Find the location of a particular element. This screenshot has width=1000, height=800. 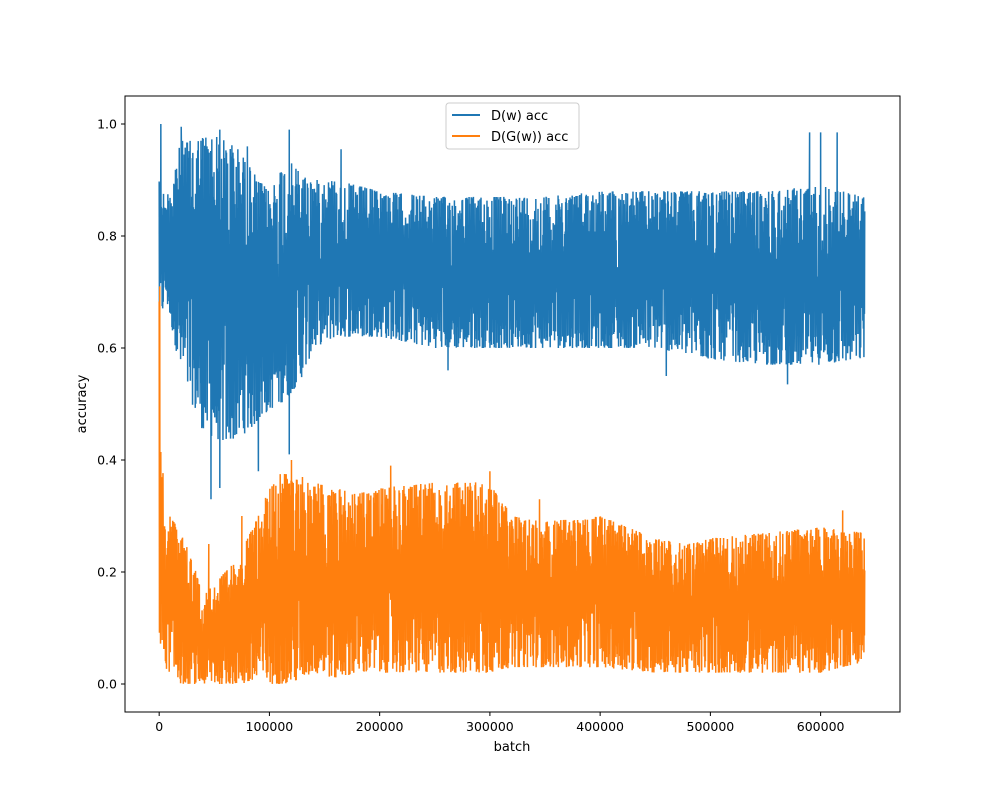

x-tick-label: 500000 is located at coordinates (711, 726).